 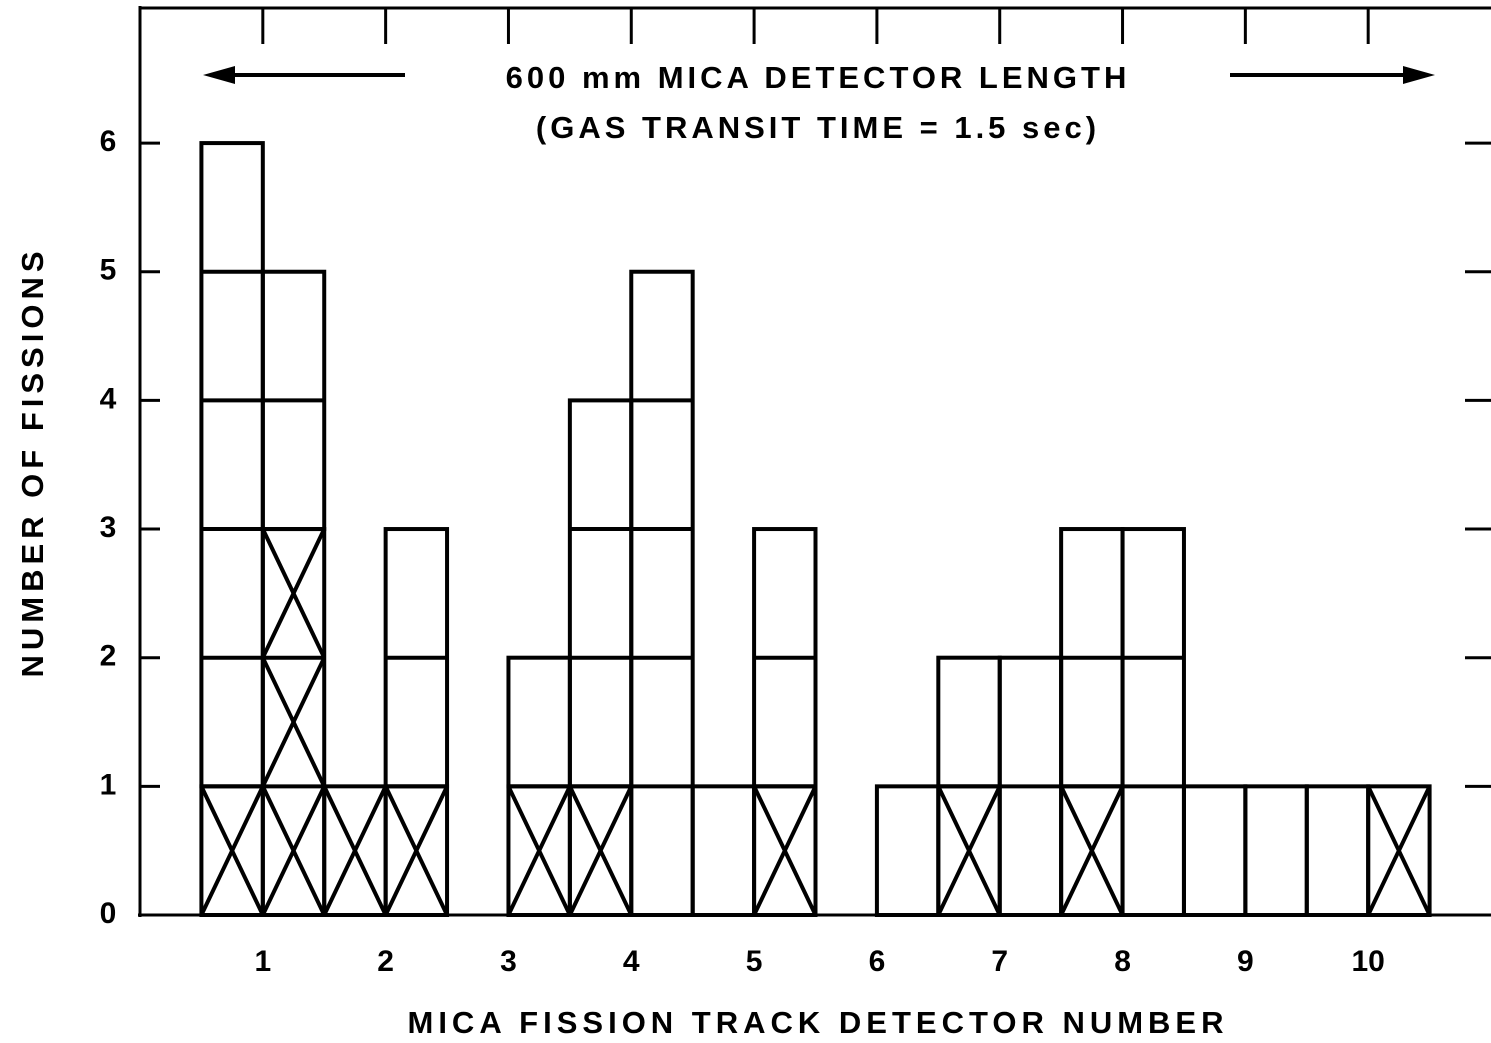 I want to click on x-tick-label: 2, so click(x=385, y=961).